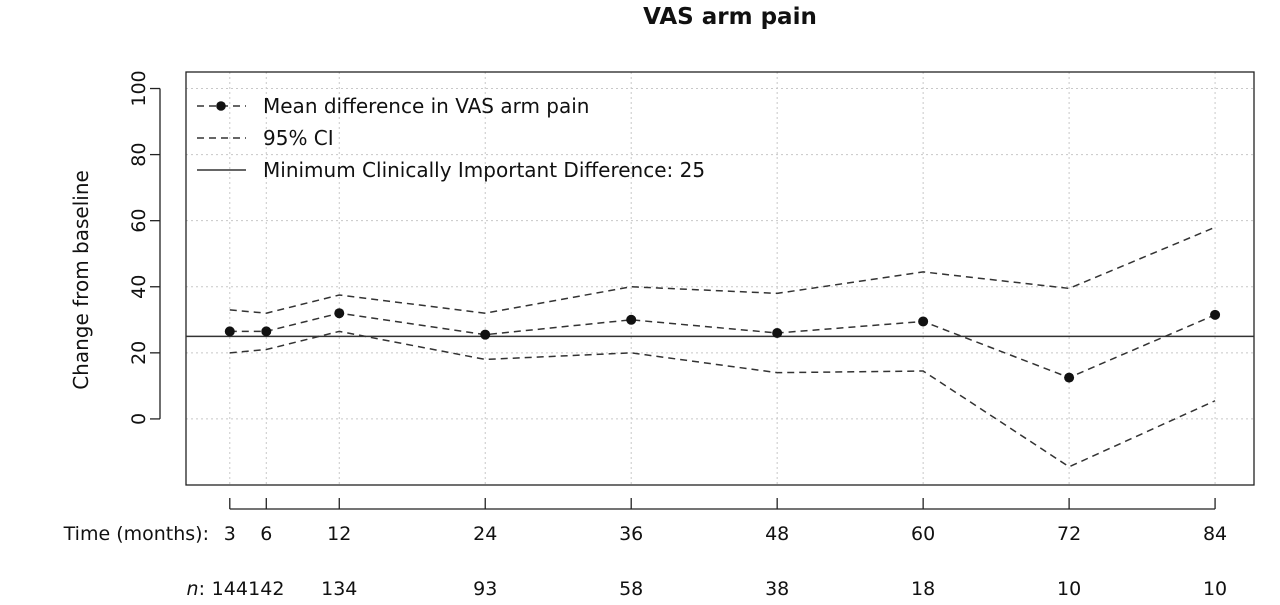 The width and height of the screenshot is (1280, 605). I want to click on x-tick-label: 3, so click(230, 534).